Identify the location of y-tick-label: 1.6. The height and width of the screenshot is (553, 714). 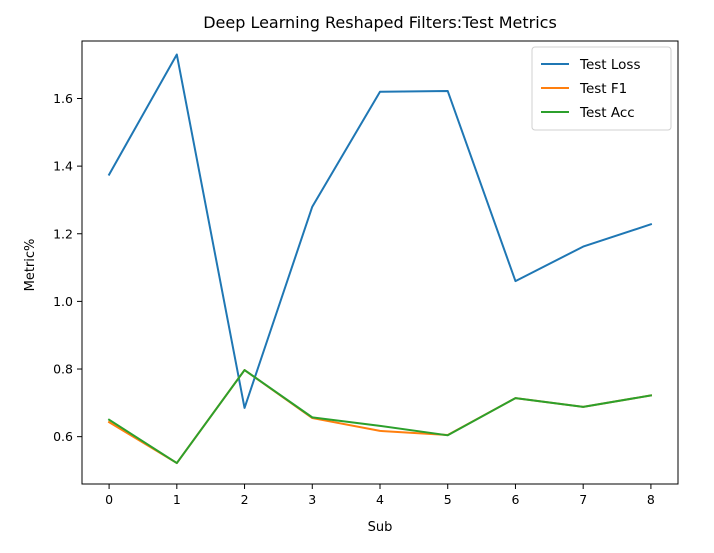
(63, 98).